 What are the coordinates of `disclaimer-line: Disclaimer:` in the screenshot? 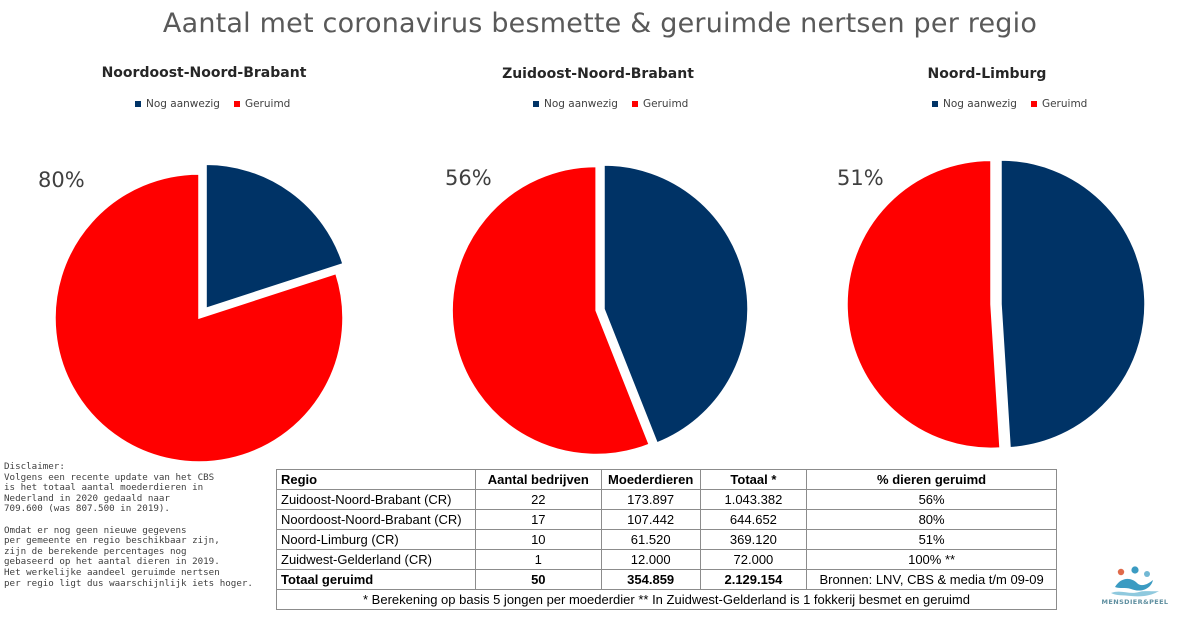 It's located at (34, 466).